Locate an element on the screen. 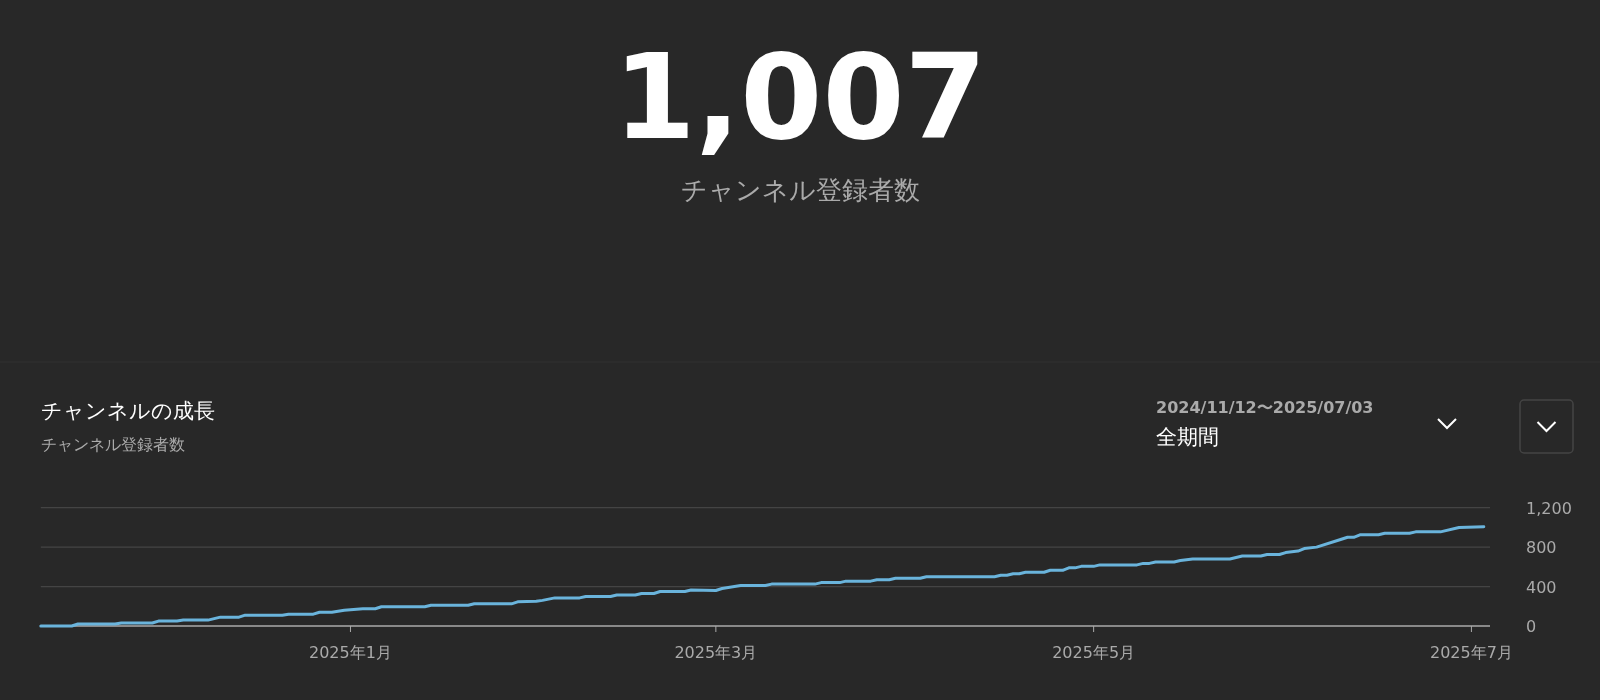 The image size is (1600, 700). chart-title: チャンネルの成長 is located at coordinates (128, 411).